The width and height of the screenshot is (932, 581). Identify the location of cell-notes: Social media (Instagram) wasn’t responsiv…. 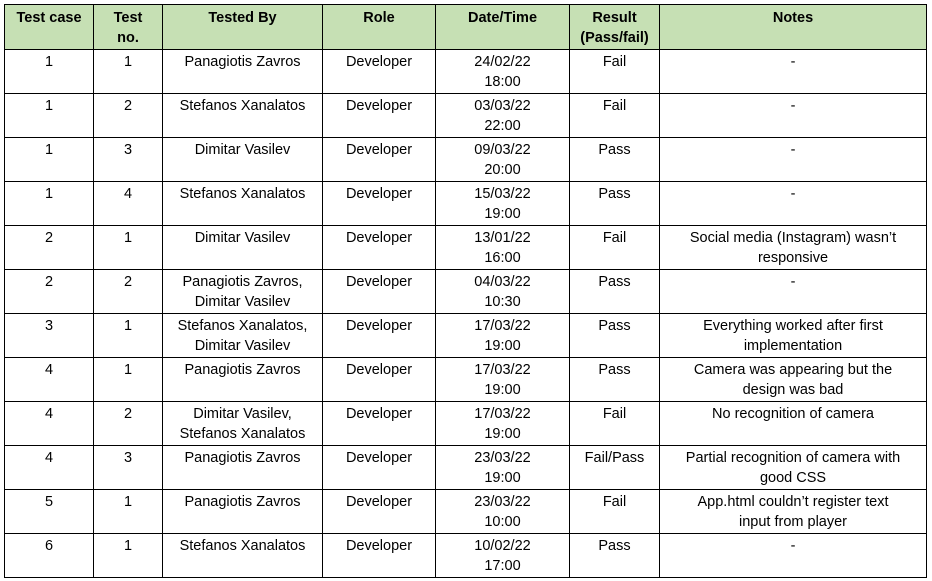
(793, 247).